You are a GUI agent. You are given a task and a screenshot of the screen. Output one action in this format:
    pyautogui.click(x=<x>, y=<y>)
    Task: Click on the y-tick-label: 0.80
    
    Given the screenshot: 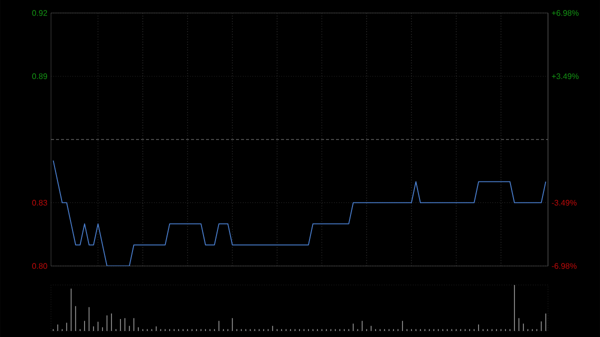 What is the action you would take?
    pyautogui.click(x=40, y=266)
    